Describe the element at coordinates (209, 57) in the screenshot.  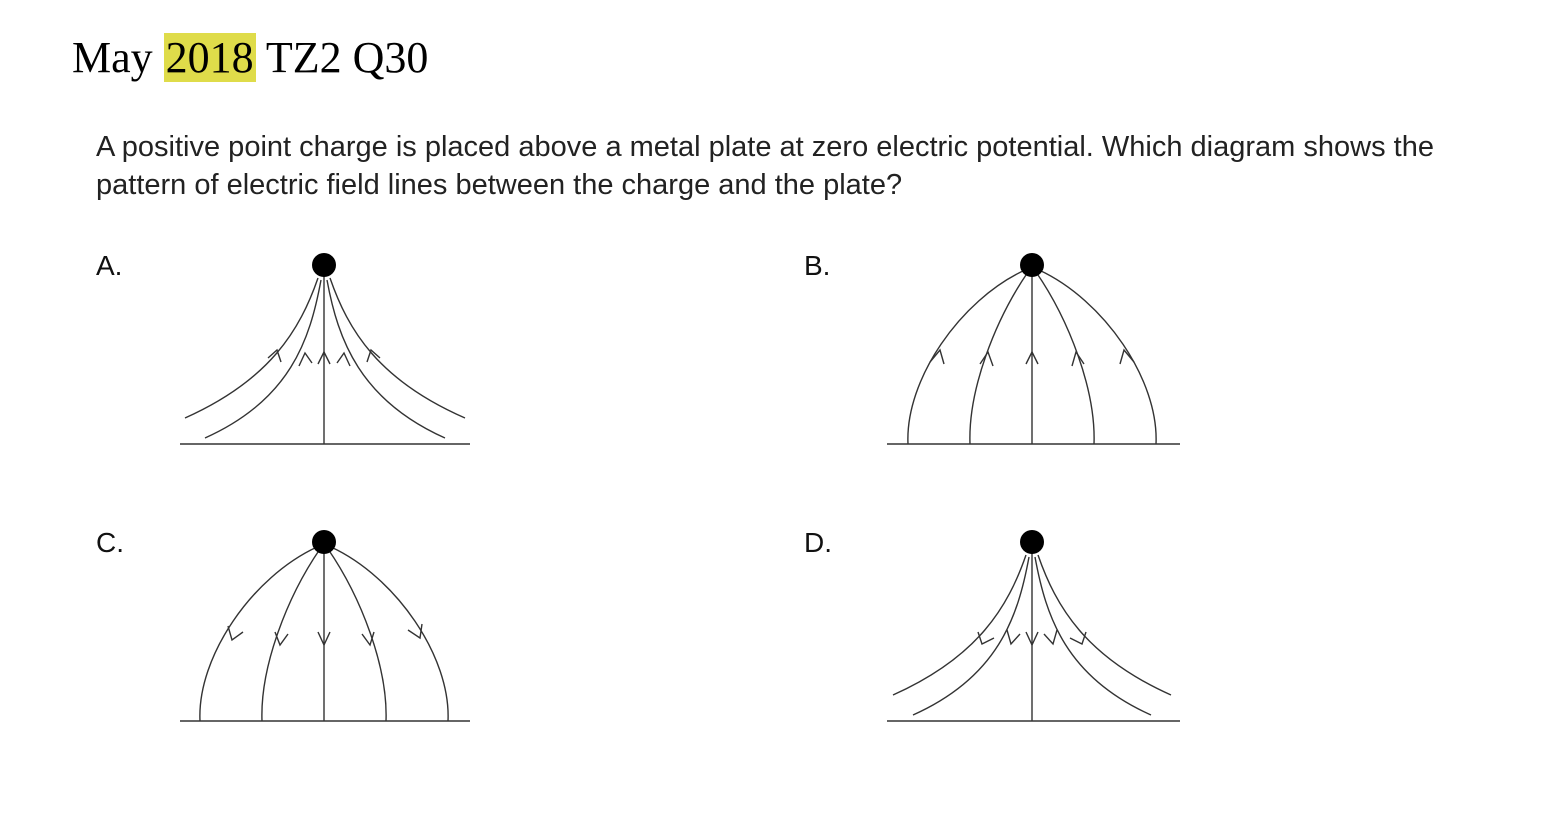
I see `heading-year-highlight: 2018` at that location.